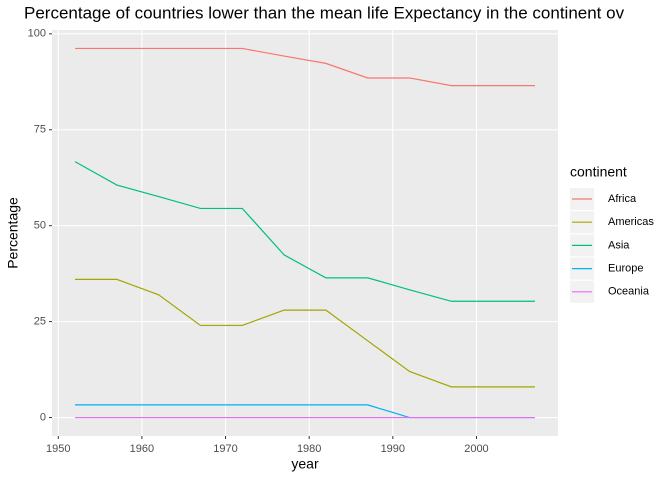 Image resolution: width=672 pixels, height=480 pixels. What do you see at coordinates (619, 245) in the screenshot?
I see `legend-label: Asia` at bounding box center [619, 245].